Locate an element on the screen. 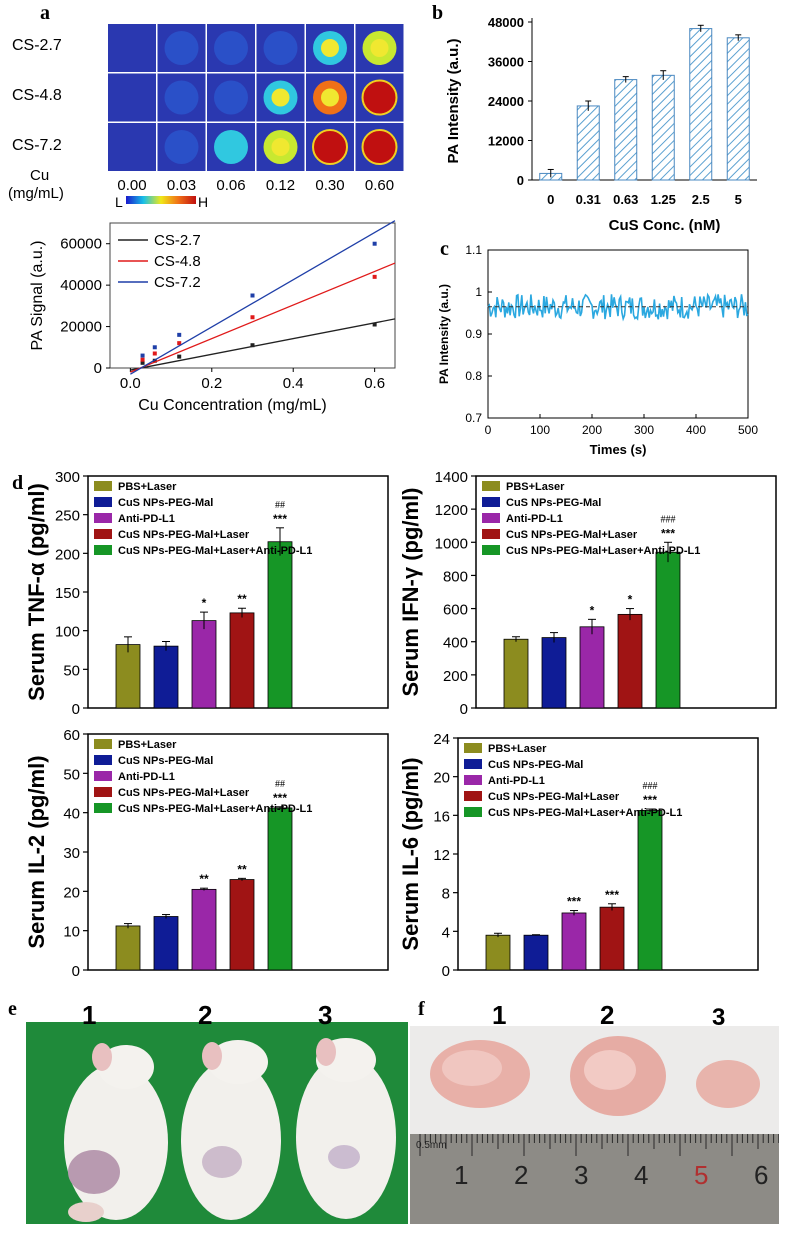 This screenshot has height=1240, width=789. x-tick-label: 1.25 is located at coordinates (663, 199).